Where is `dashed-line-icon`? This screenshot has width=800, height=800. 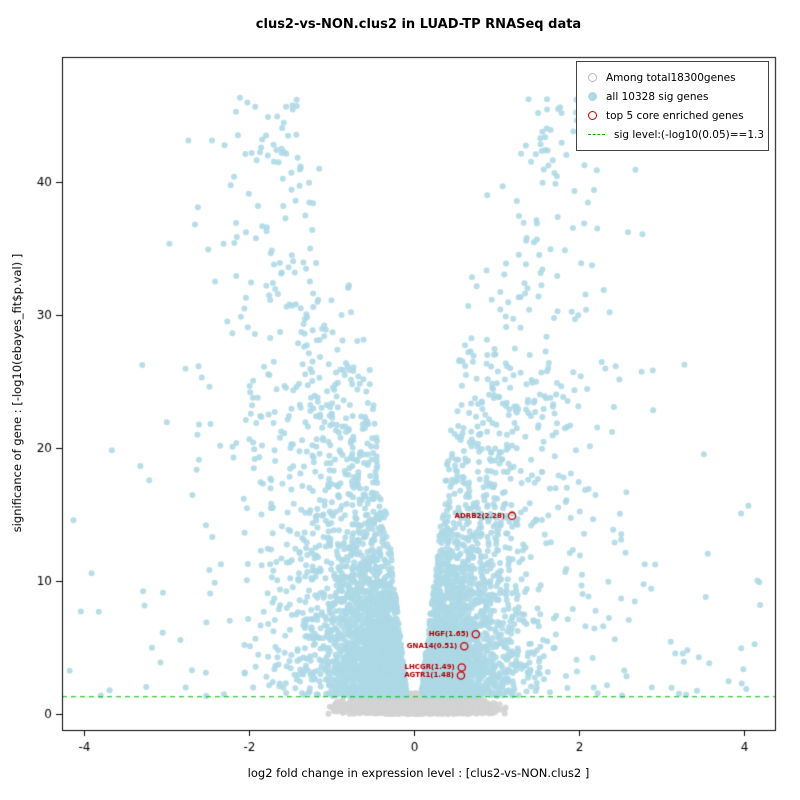
dashed-line-icon is located at coordinates (596, 134).